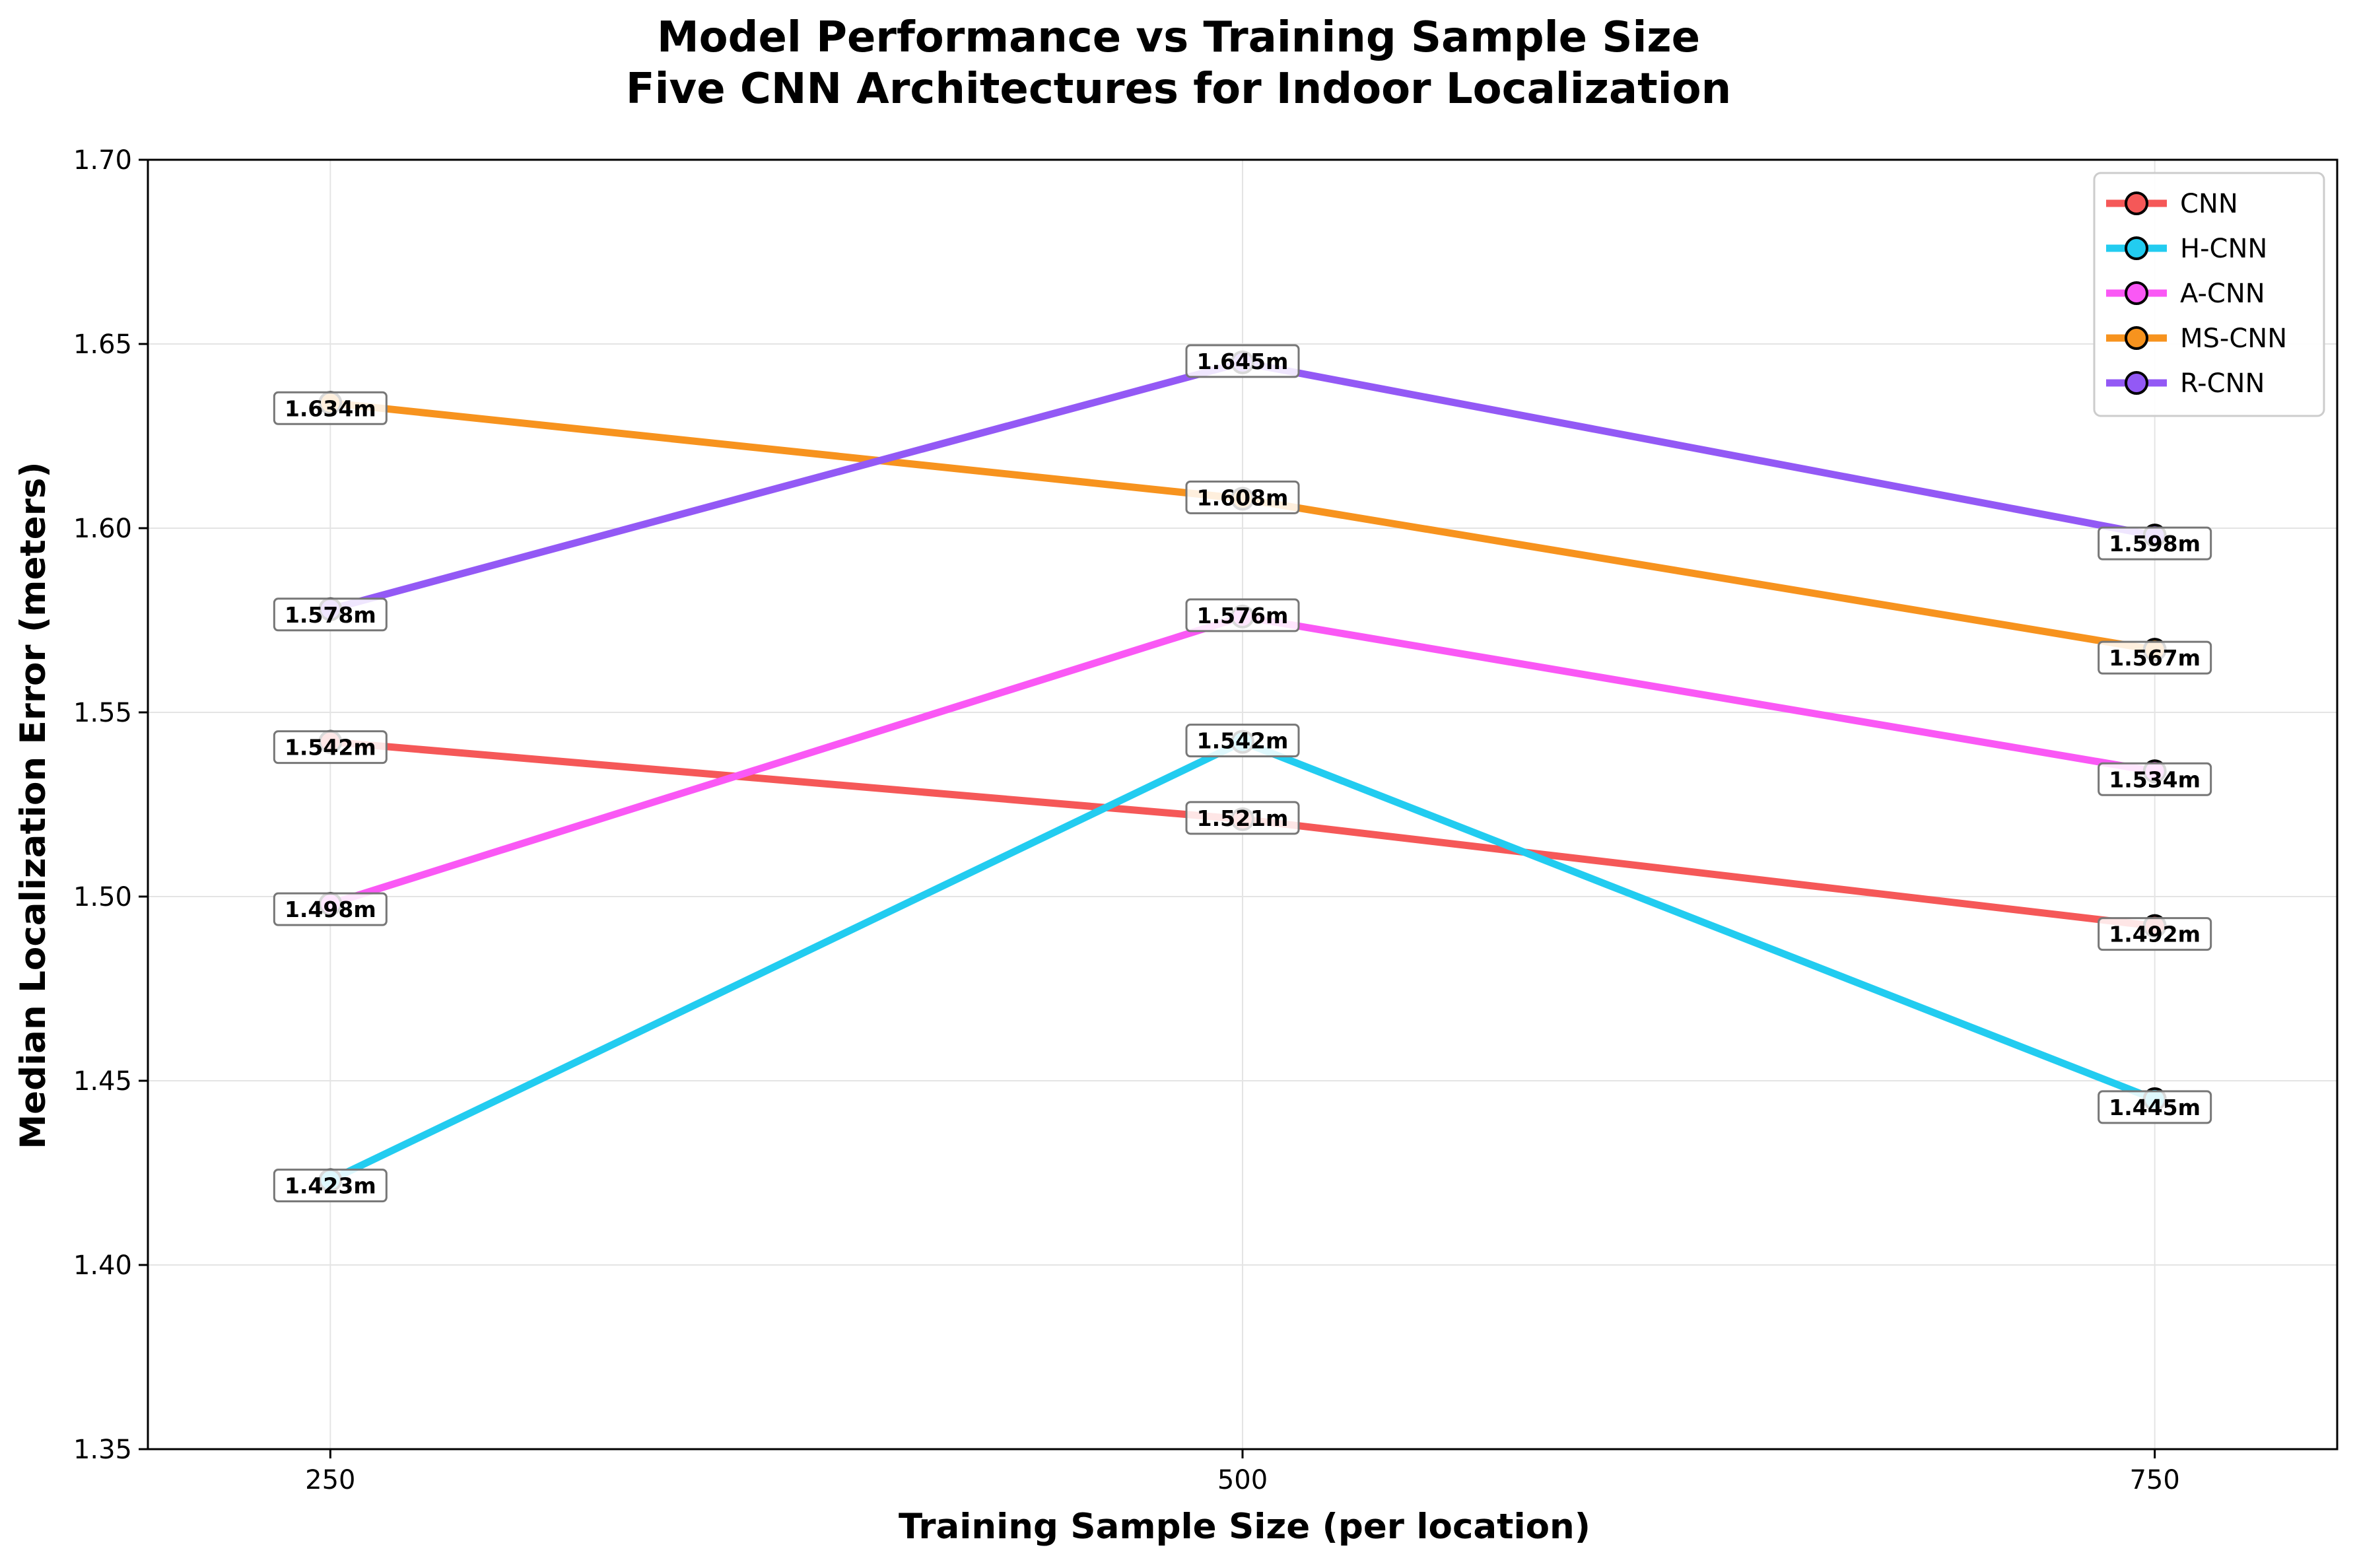 The width and height of the screenshot is (2357, 1568). Describe the element at coordinates (2136, 203) in the screenshot. I see `legend-marker-cnn` at that location.